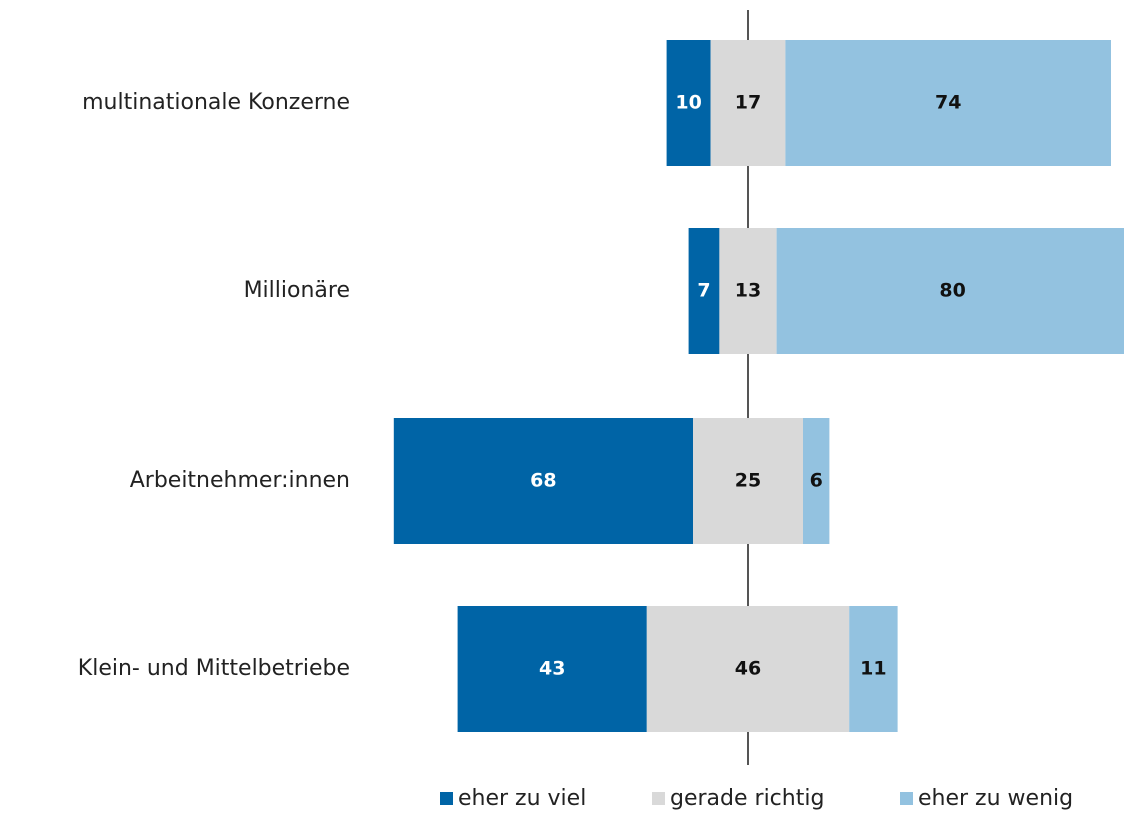 The height and width of the screenshot is (813, 1124). I want to click on value-label: 74, so click(948, 103).